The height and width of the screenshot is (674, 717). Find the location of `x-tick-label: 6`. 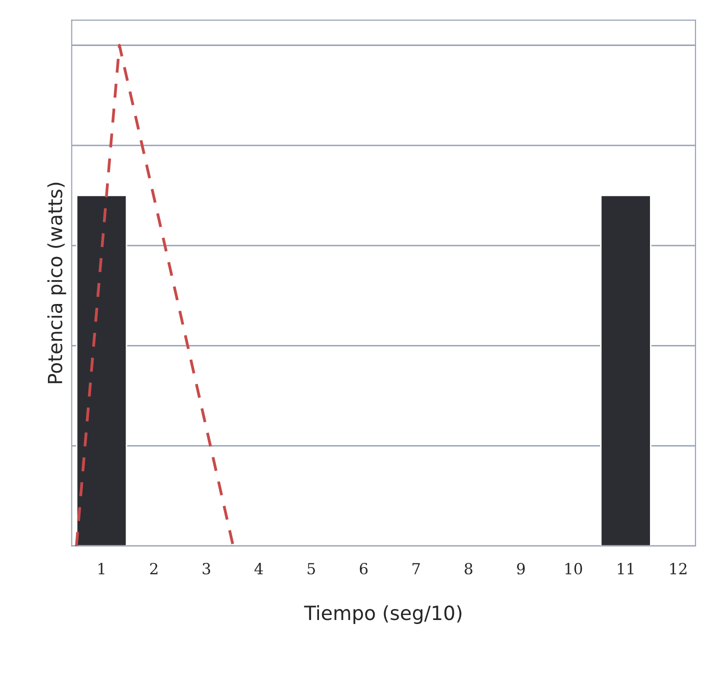

x-tick-label: 6 is located at coordinates (364, 568).